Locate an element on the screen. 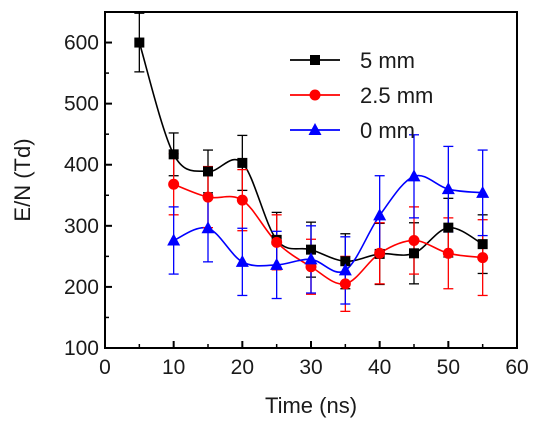  x-tick-label: 50 is located at coordinates (448, 367).